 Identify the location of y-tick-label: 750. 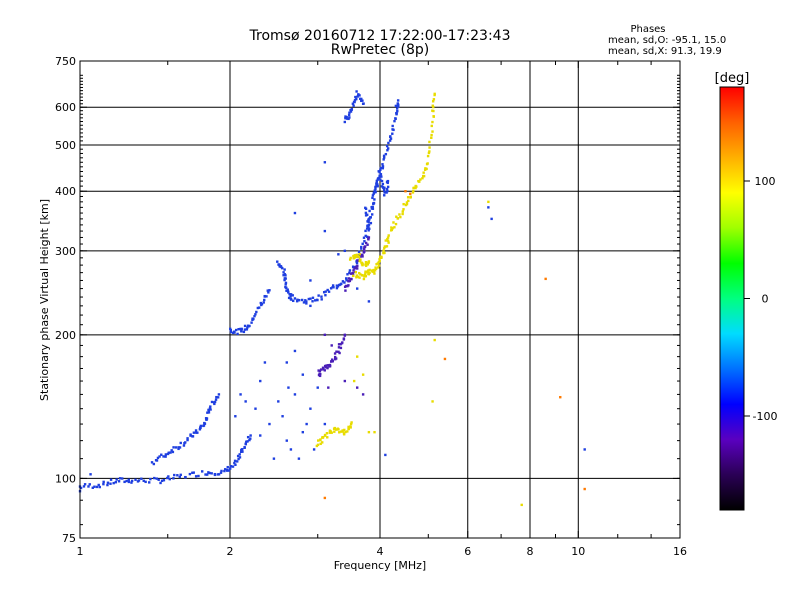
(65, 61).